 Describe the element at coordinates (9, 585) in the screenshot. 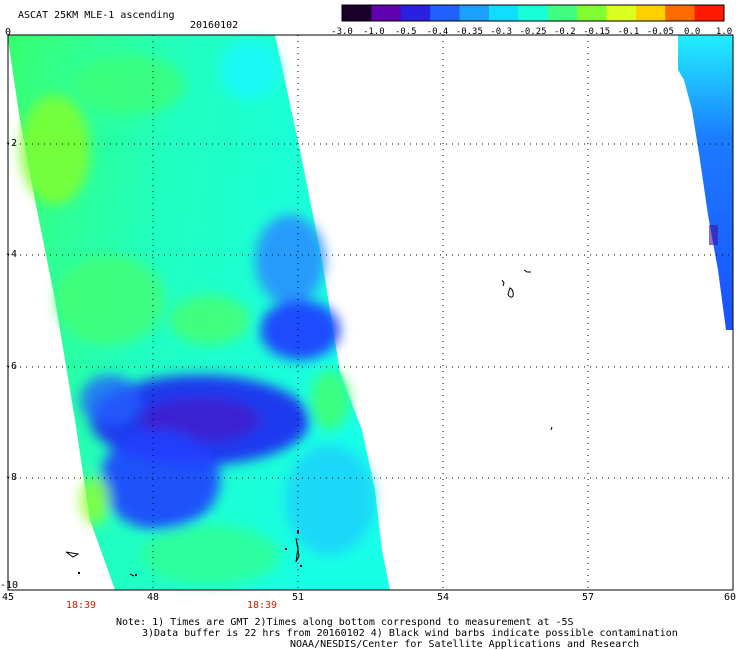

I see `lat-label-minus10: -10` at that location.